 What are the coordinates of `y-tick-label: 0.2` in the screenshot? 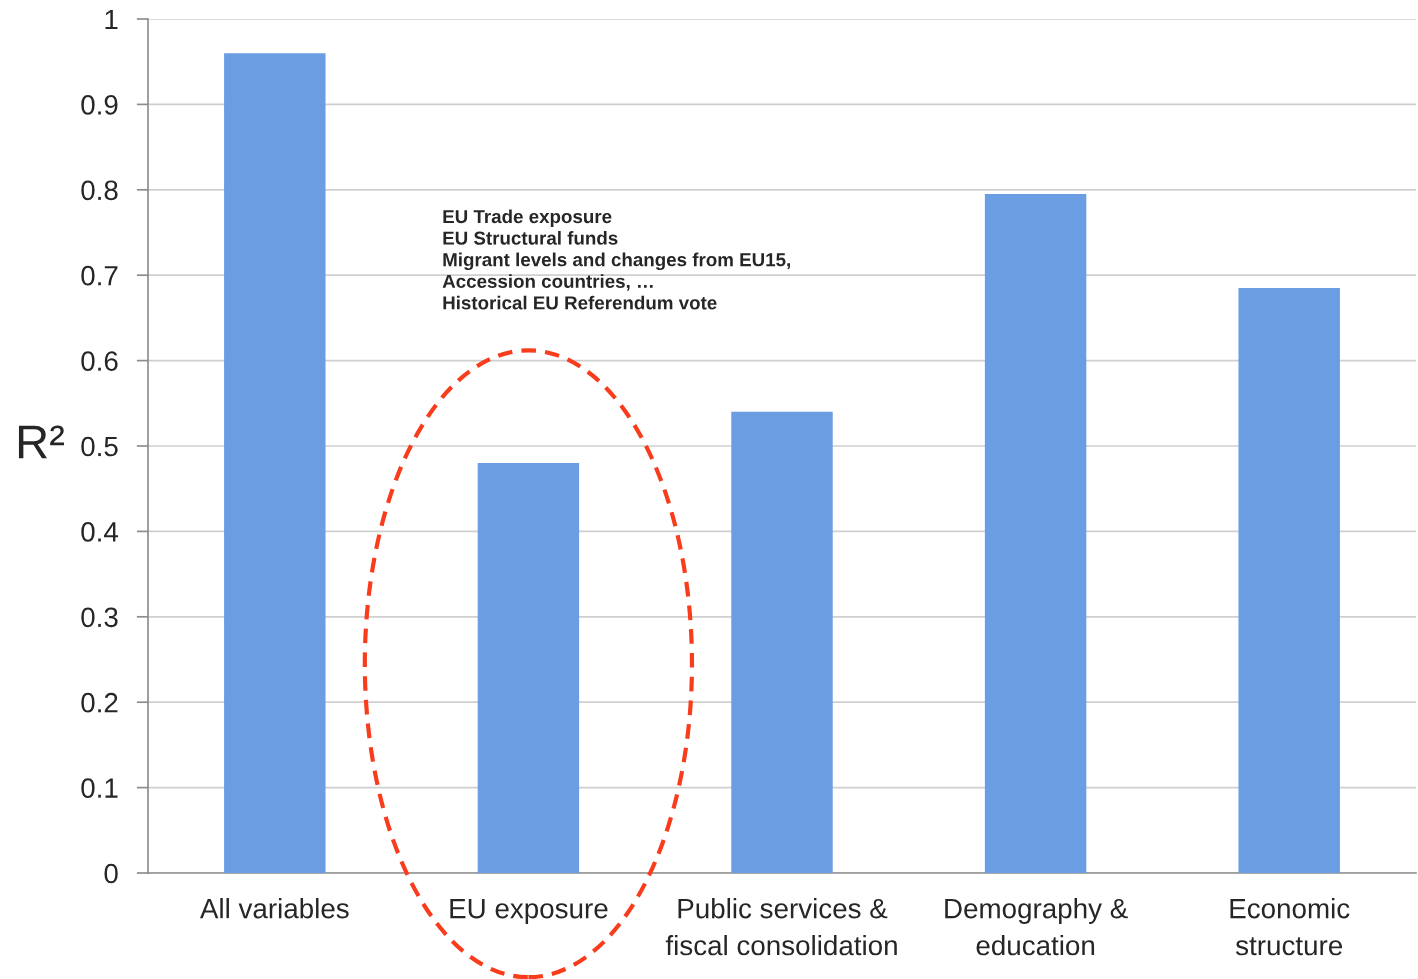 It's located at (99, 702).